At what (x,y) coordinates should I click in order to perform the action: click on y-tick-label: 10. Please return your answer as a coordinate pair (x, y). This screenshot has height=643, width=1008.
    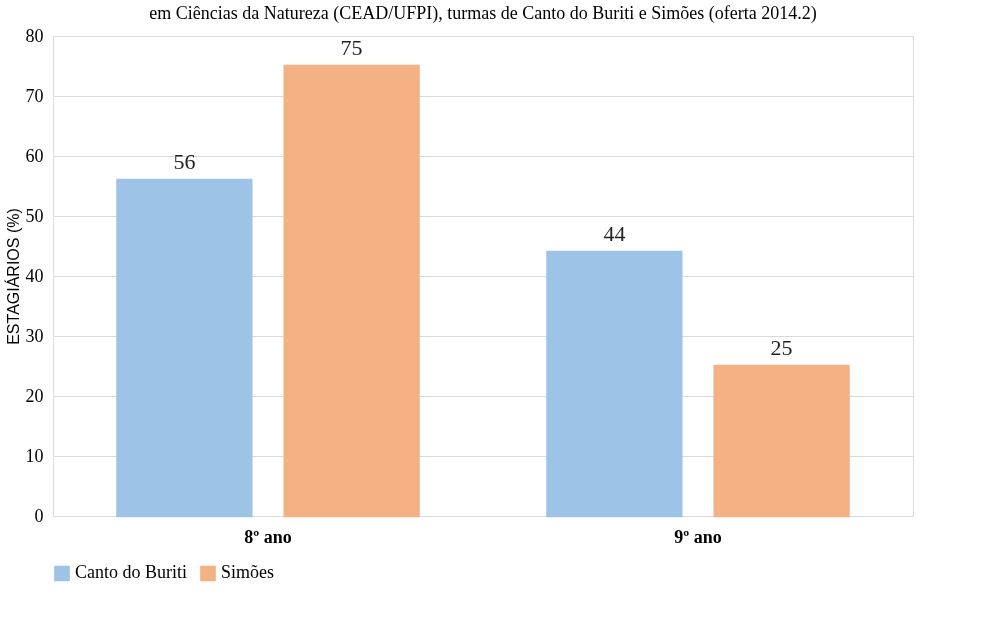
    Looking at the image, I should click on (34, 455).